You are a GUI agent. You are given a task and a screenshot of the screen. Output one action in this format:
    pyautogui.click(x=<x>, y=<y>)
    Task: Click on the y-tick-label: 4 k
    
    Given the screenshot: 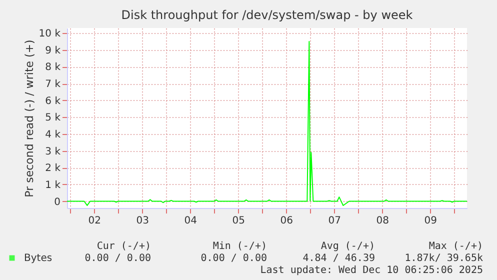 What is the action you would take?
    pyautogui.click(x=53, y=134)
    